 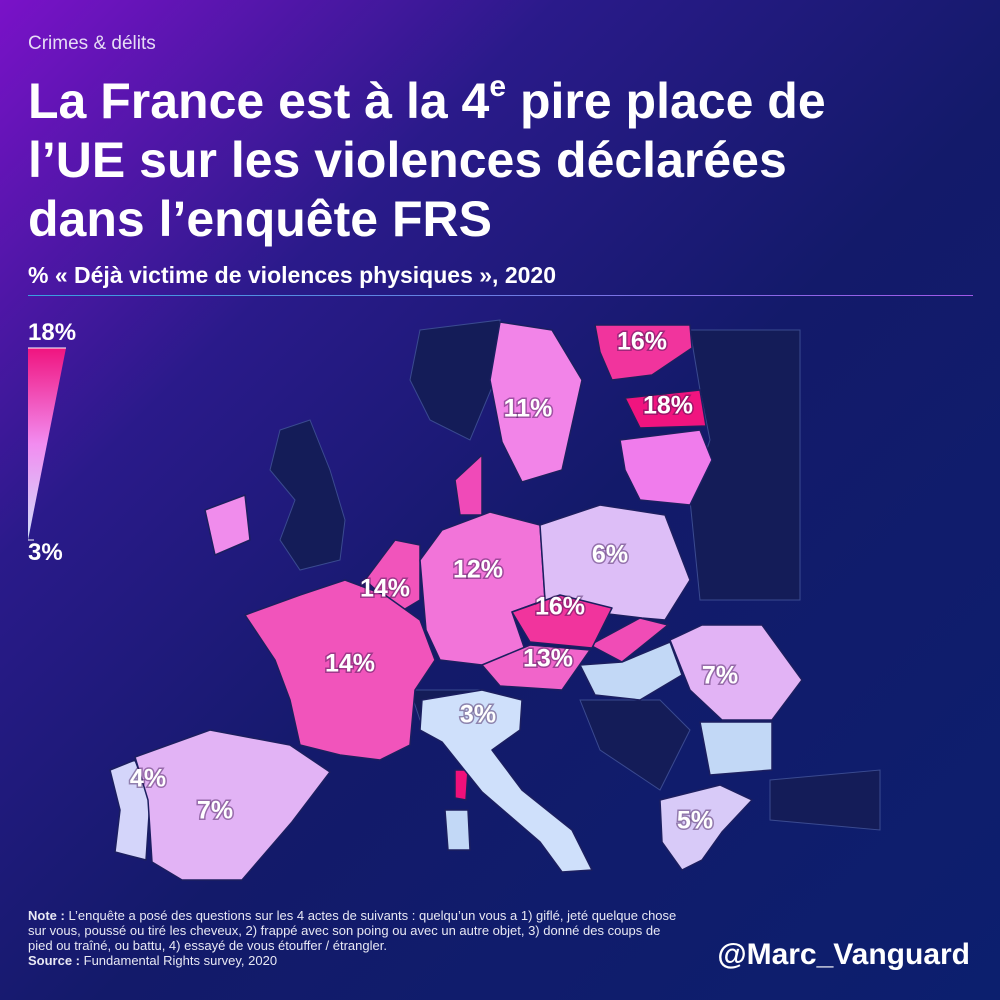 I want to click on kicker: Crimes & délits, so click(x=92, y=43).